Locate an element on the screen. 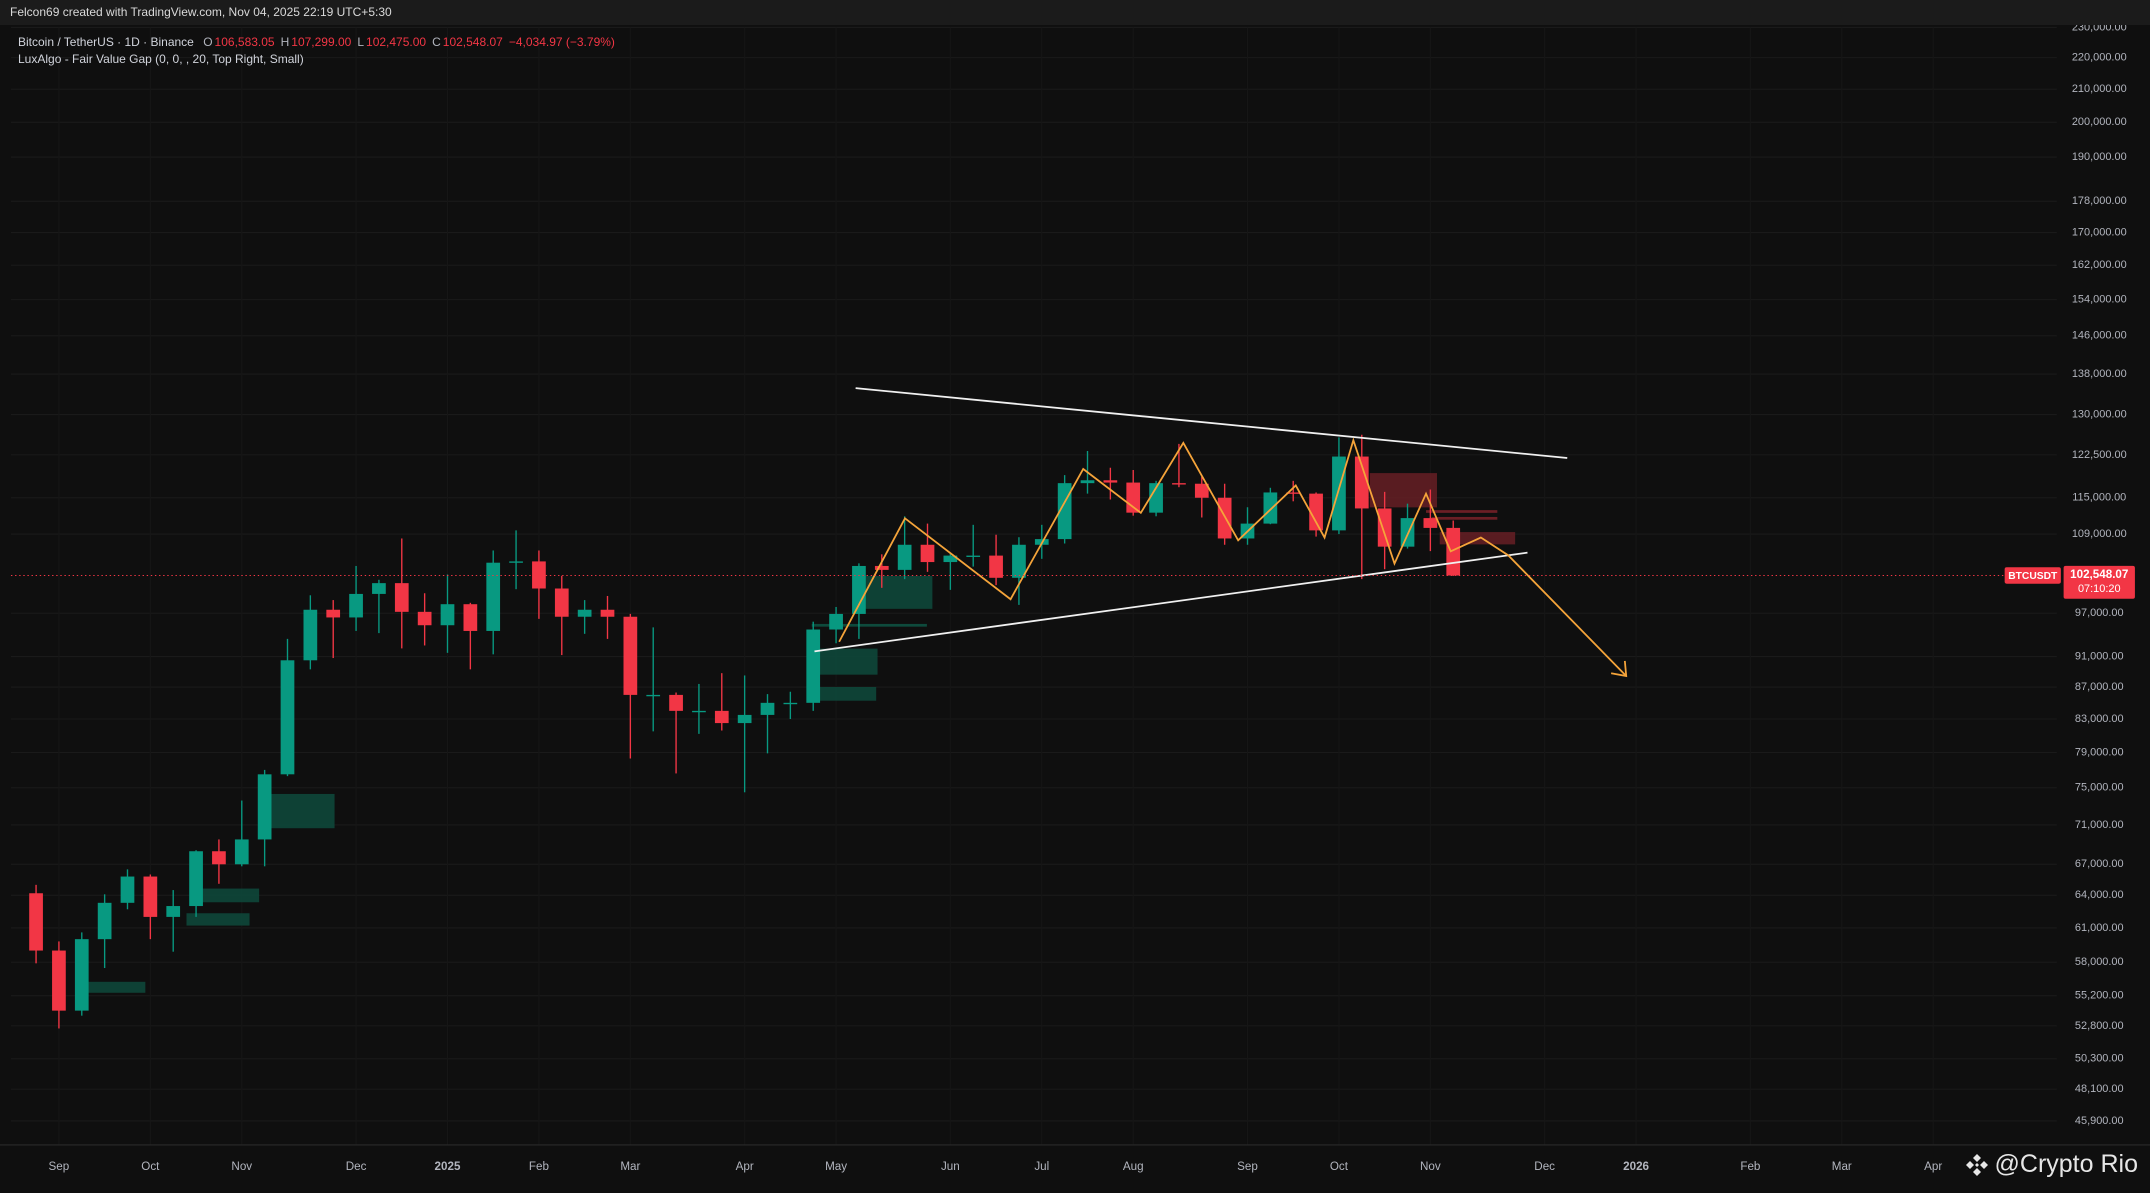  y-tick-label: 52,800.00 is located at coordinates (2099, 1026).